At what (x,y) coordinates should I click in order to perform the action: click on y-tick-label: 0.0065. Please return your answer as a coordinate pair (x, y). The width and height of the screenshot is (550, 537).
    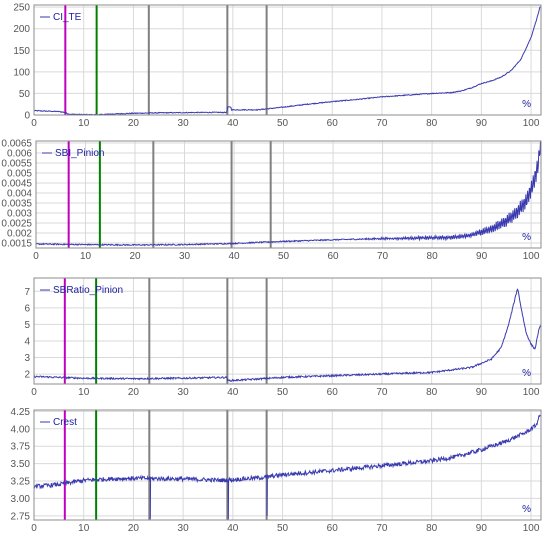
    Looking at the image, I should click on (16, 144).